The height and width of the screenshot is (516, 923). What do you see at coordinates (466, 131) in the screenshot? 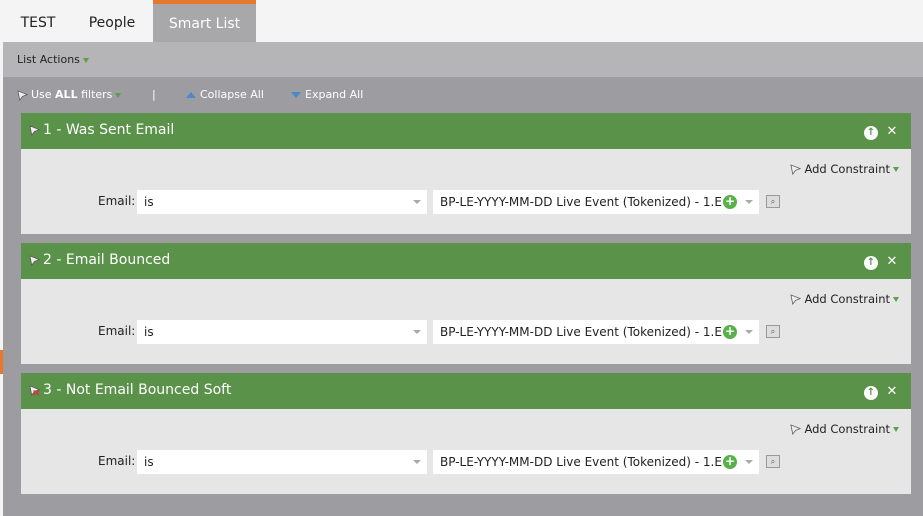
I see `filter-header: 1 - Was Sent Email ↑ ✕` at bounding box center [466, 131].